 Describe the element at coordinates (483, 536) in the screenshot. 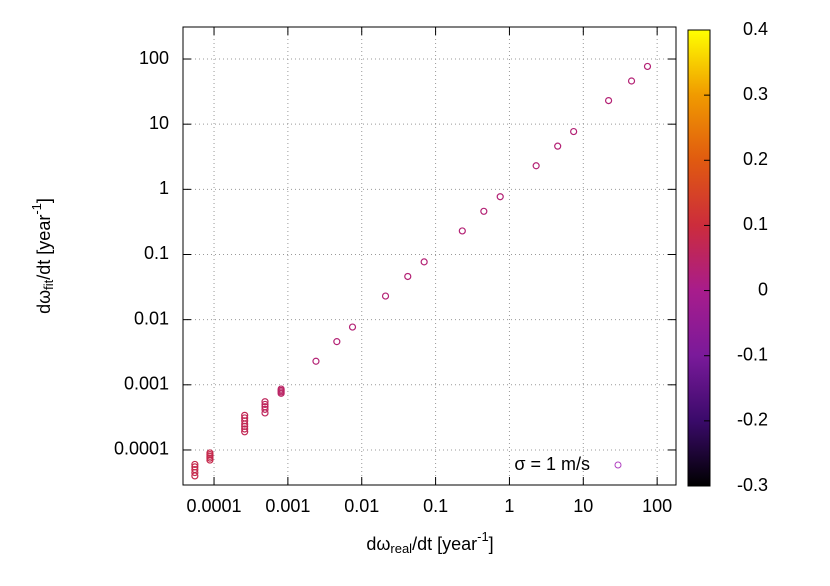

I see `x-label-sup: -1` at that location.